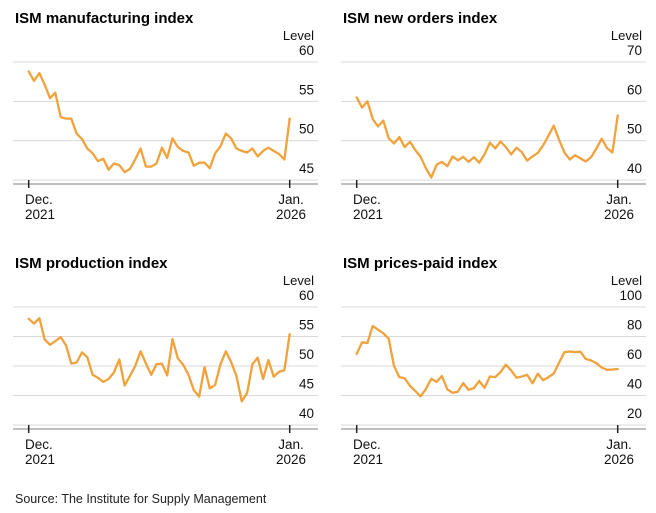 The width and height of the screenshot is (656, 513). What do you see at coordinates (91, 263) in the screenshot?
I see `chart-title: ISM production index` at bounding box center [91, 263].